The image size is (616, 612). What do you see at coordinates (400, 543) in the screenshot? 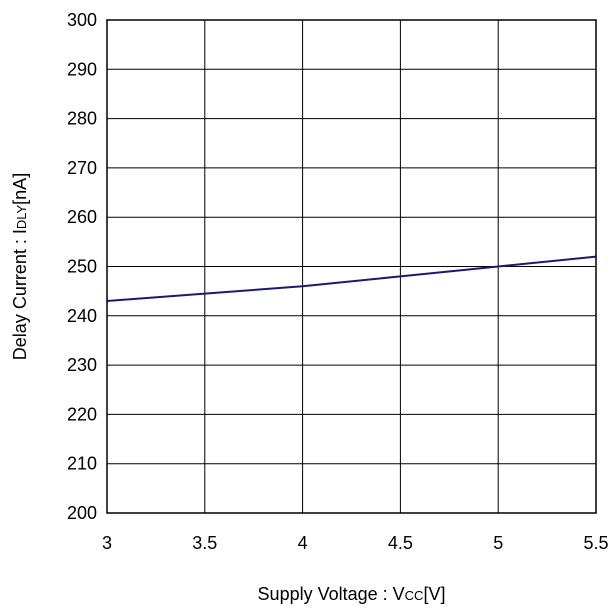
I see `x-tick-label: 4.5` at bounding box center [400, 543].